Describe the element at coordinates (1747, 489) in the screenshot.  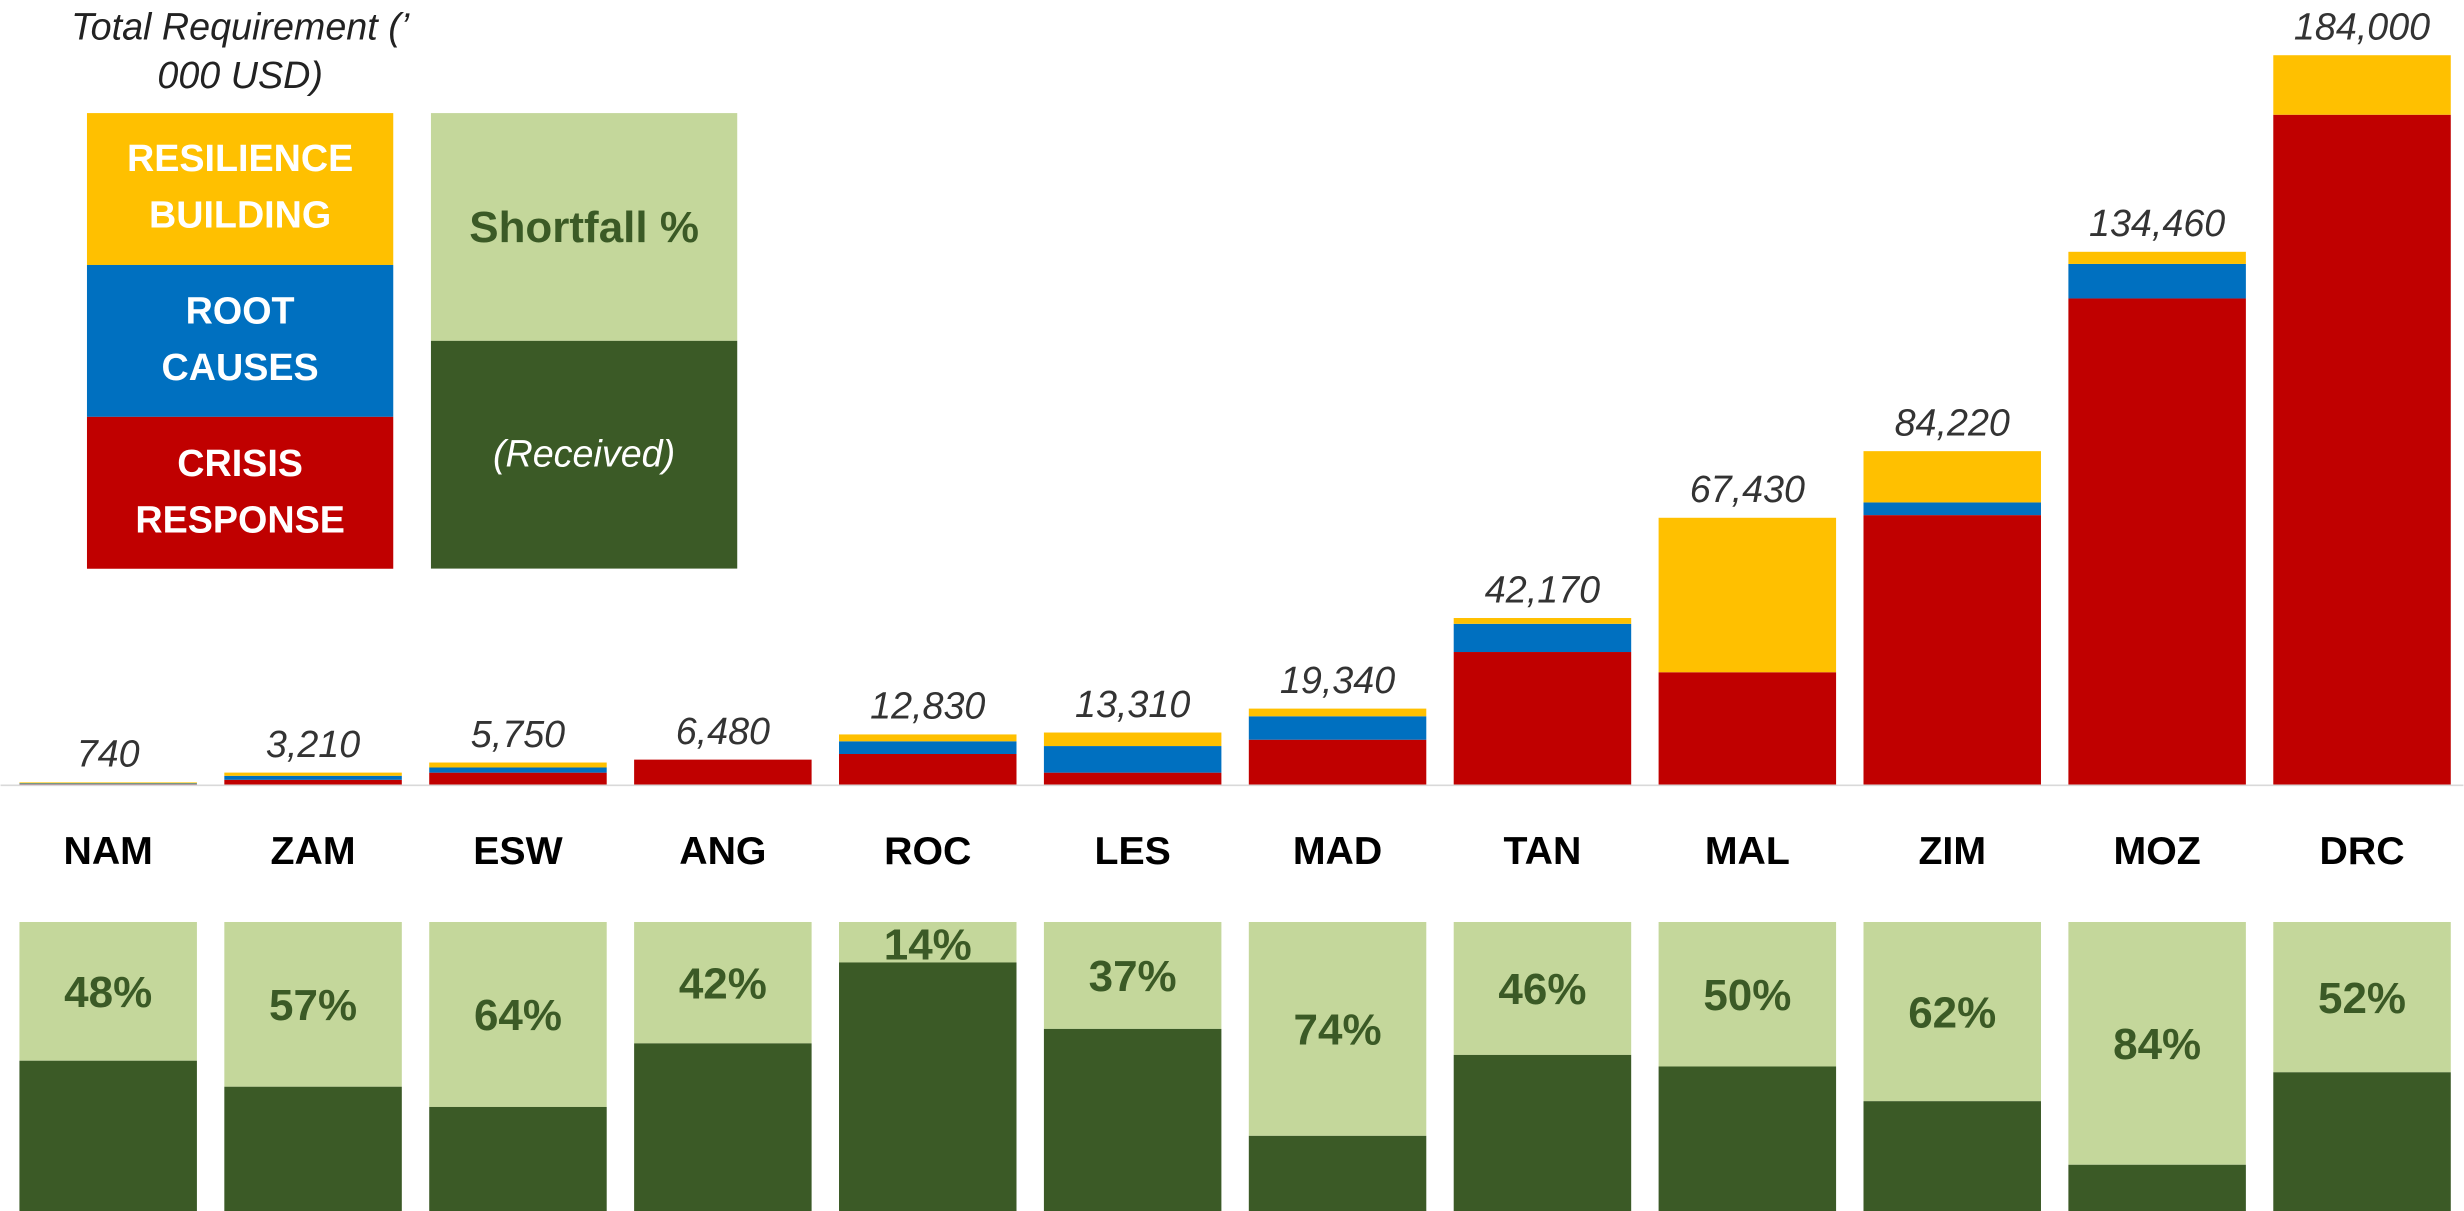
I see `total-label: 67,430` at that location.